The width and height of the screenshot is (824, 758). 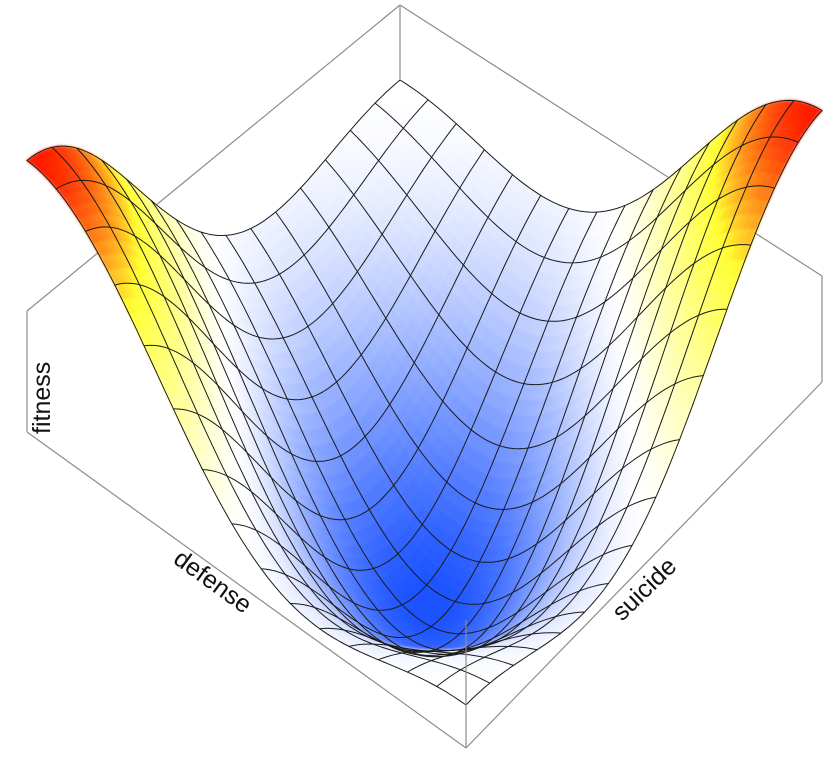 I want to click on x-axis-label: defense, so click(x=212, y=581).